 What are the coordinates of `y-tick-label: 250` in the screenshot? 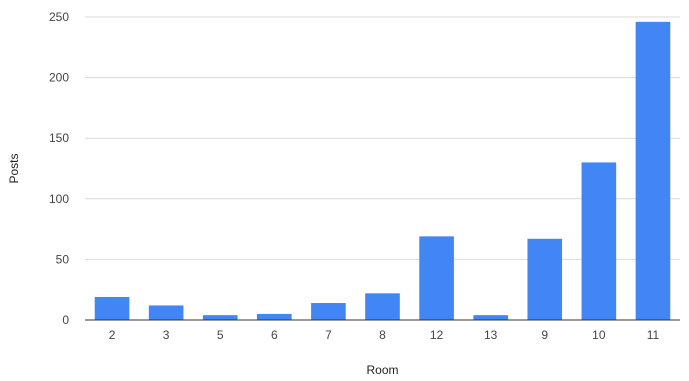 It's located at (59, 17).